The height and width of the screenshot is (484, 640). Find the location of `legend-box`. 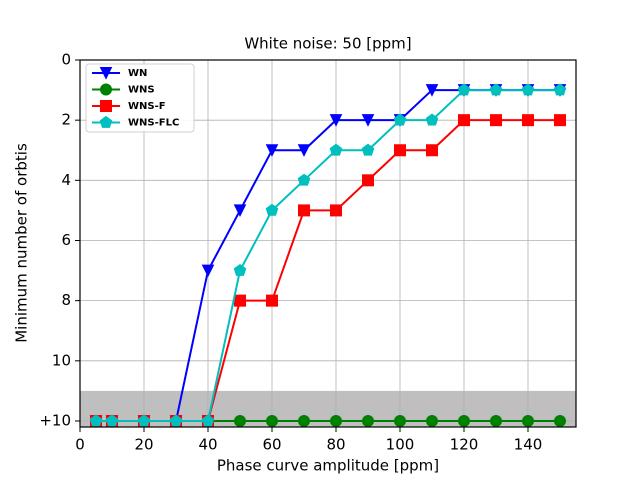

legend-box is located at coordinates (140, 98).